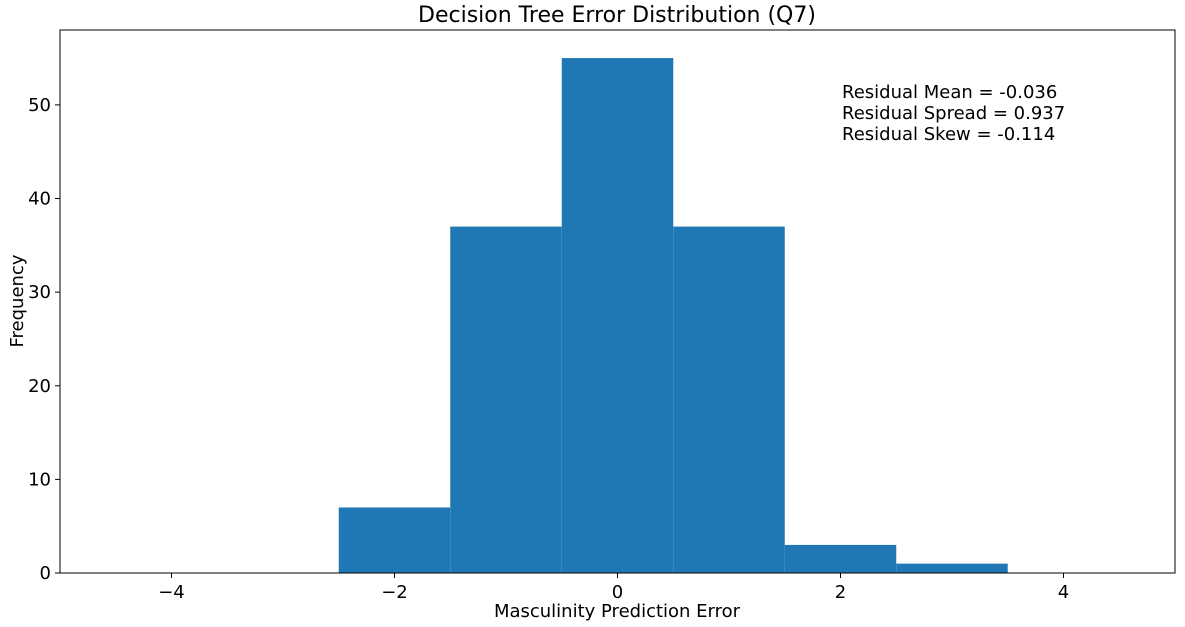  Describe the element at coordinates (45, 573) in the screenshot. I see `y-tick-label: 0` at that location.